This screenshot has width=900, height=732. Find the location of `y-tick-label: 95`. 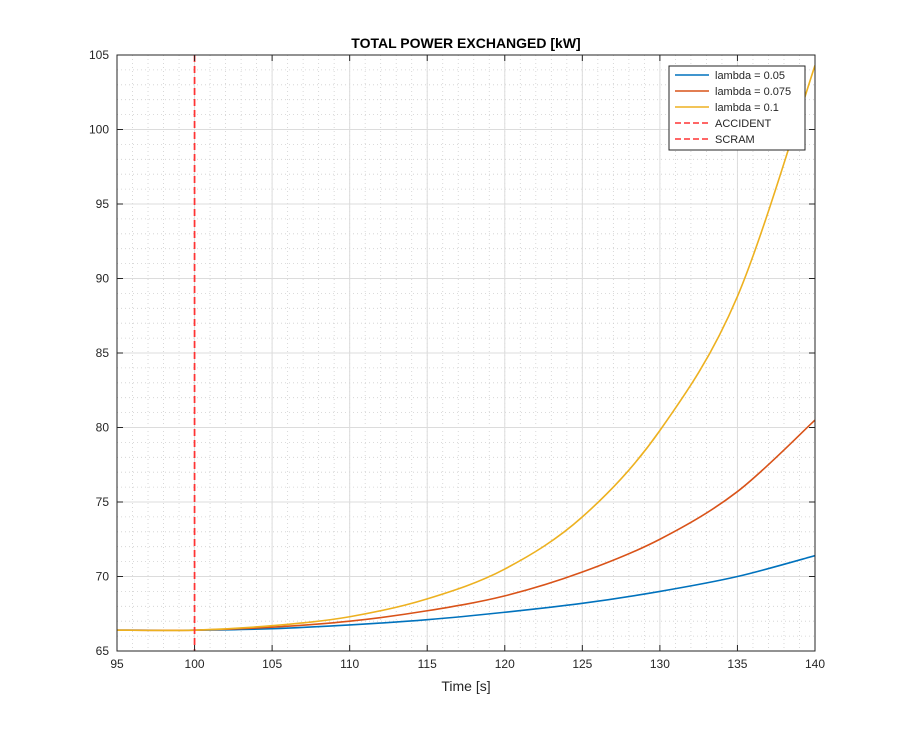

y-tick-label: 95 is located at coordinates (103, 204).